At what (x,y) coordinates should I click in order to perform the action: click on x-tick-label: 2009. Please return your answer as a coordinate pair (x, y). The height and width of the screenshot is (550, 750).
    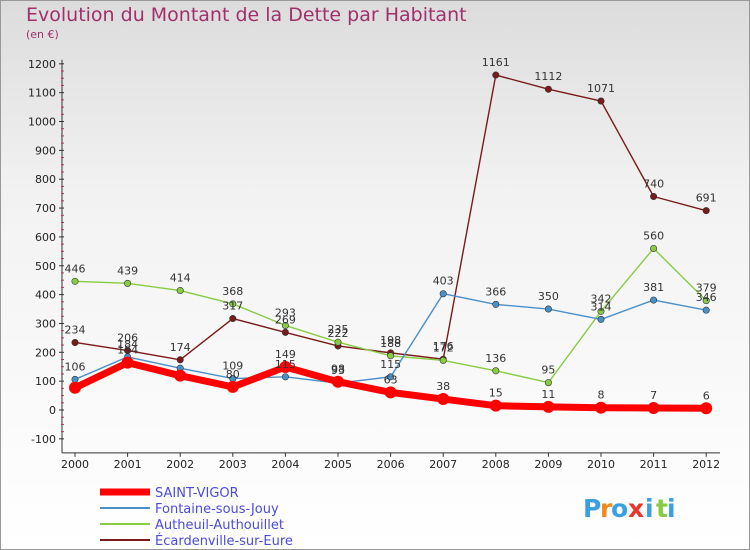
    Looking at the image, I should click on (548, 464).